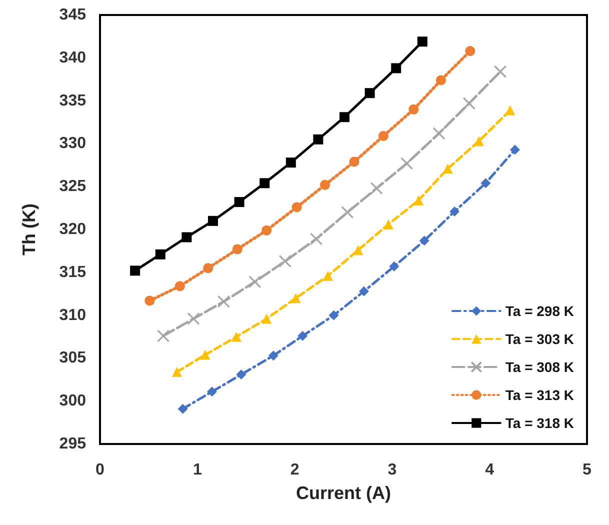  I want to click on y-tick-label: 330, so click(72, 143).